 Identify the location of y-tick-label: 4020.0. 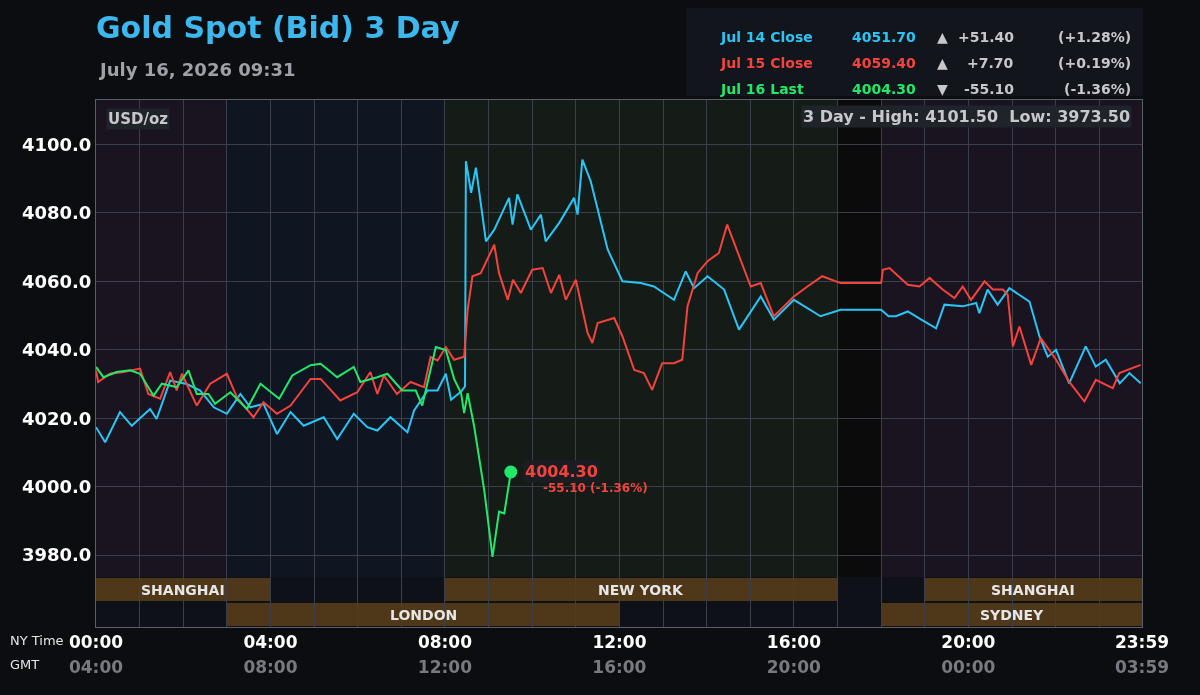
(56, 418).